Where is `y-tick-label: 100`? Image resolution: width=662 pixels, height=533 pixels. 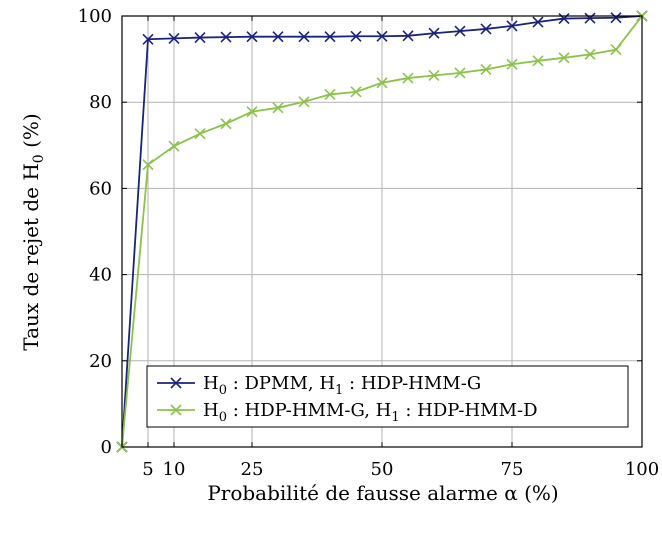 y-tick-label: 100 is located at coordinates (95, 16).